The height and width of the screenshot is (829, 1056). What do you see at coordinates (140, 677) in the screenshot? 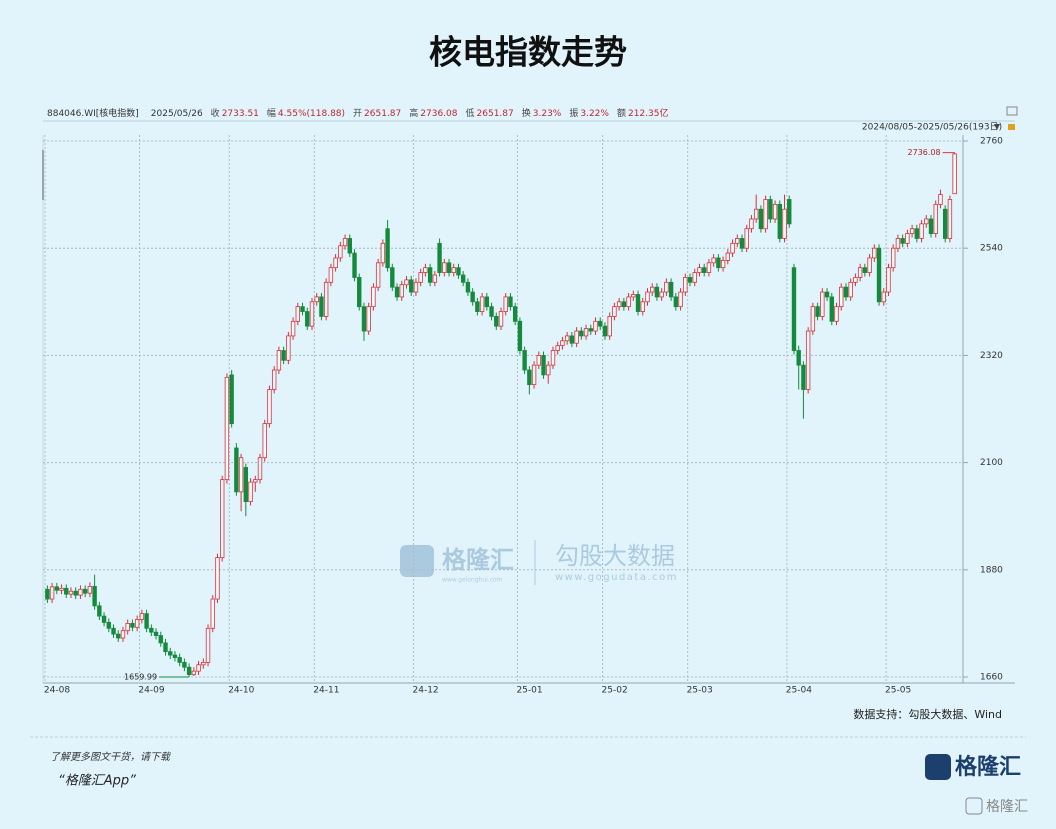
I see `low-label: 1659.99` at bounding box center [140, 677].